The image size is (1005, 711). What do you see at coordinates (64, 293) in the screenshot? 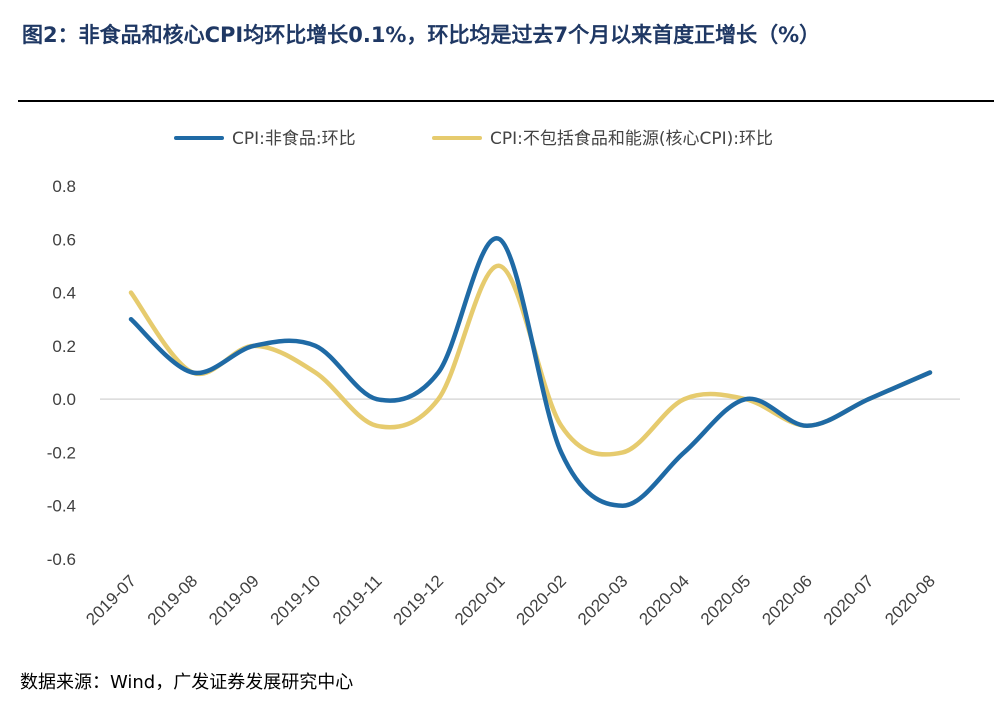
I see `y-tick-label: 0.4` at bounding box center [64, 293].